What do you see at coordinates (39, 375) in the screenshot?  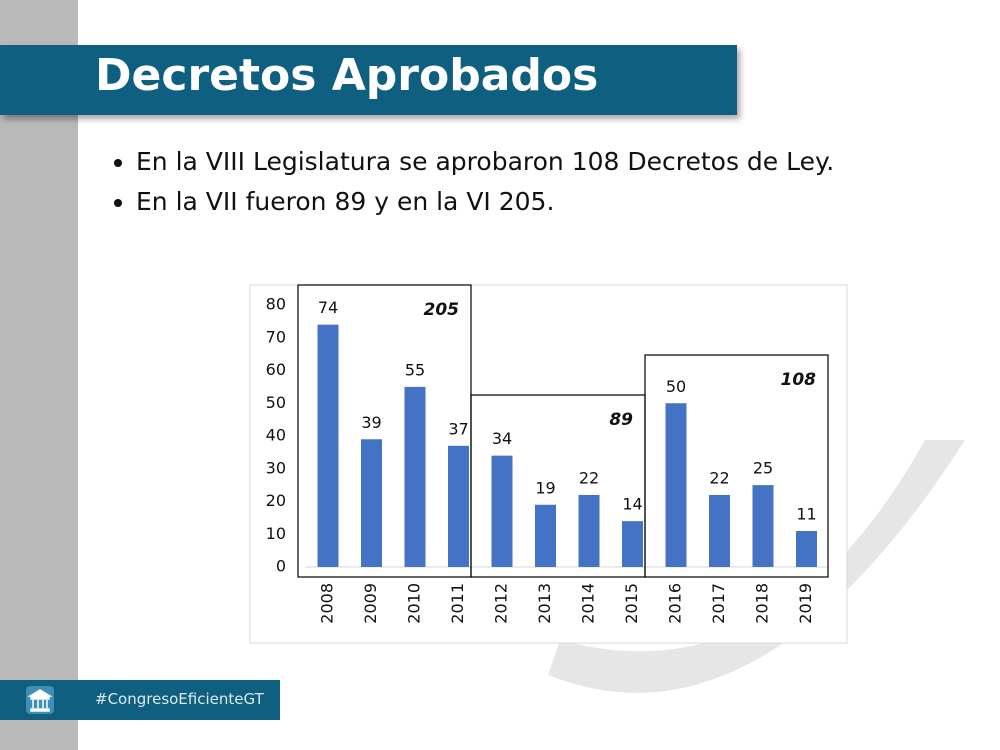 I see `side-strip` at bounding box center [39, 375].